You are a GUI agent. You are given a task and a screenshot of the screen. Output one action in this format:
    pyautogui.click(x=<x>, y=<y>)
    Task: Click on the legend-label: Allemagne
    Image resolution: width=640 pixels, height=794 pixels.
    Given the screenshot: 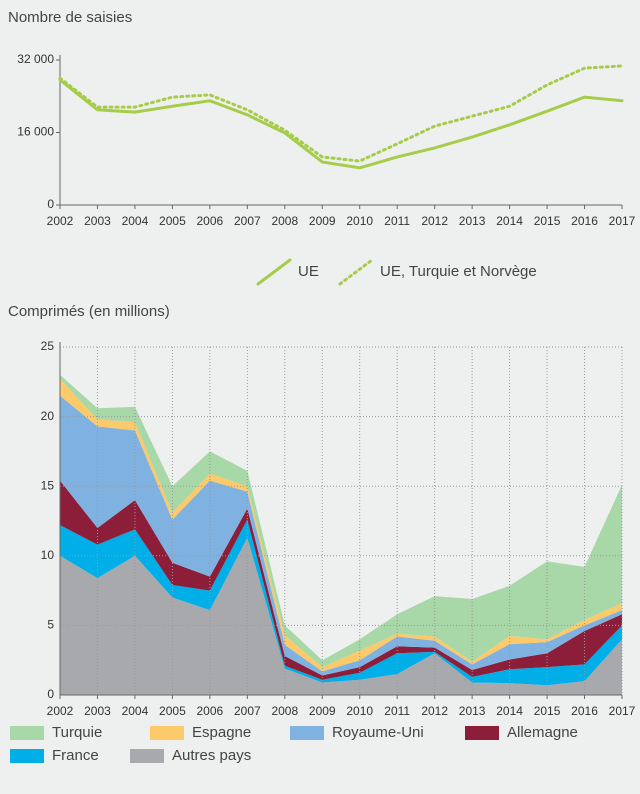 What is the action you would take?
    pyautogui.click(x=542, y=732)
    